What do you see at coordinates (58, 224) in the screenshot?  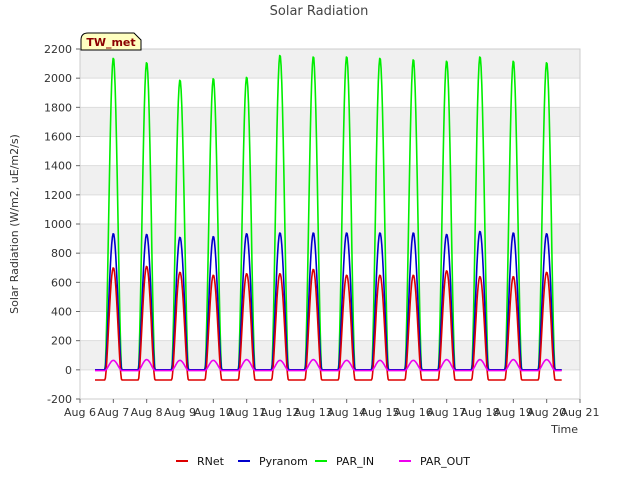 I see `y-tick-label: 1000` at bounding box center [58, 224].